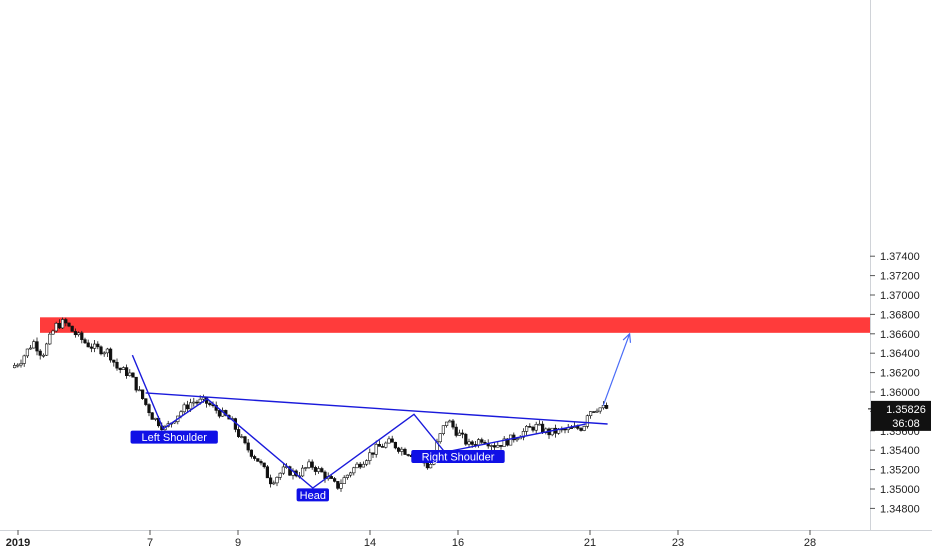 The height and width of the screenshot is (550, 932). Describe the element at coordinates (900, 296) in the screenshot. I see `price-tick-label: 1.37000` at that location.